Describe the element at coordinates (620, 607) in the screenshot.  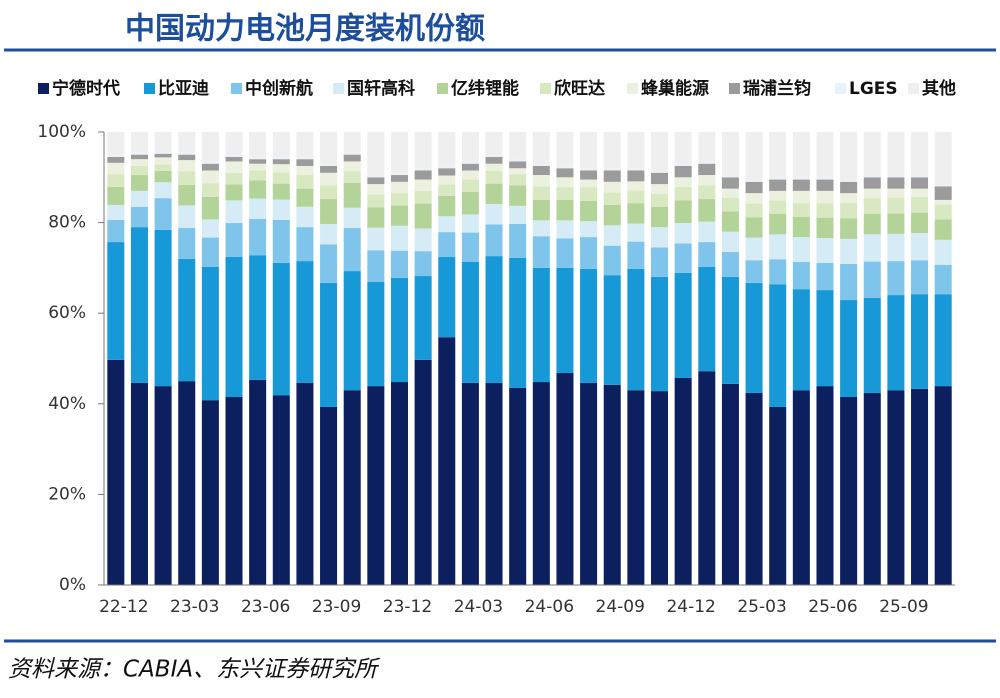
I see `x-tick-label: 24-09` at that location.